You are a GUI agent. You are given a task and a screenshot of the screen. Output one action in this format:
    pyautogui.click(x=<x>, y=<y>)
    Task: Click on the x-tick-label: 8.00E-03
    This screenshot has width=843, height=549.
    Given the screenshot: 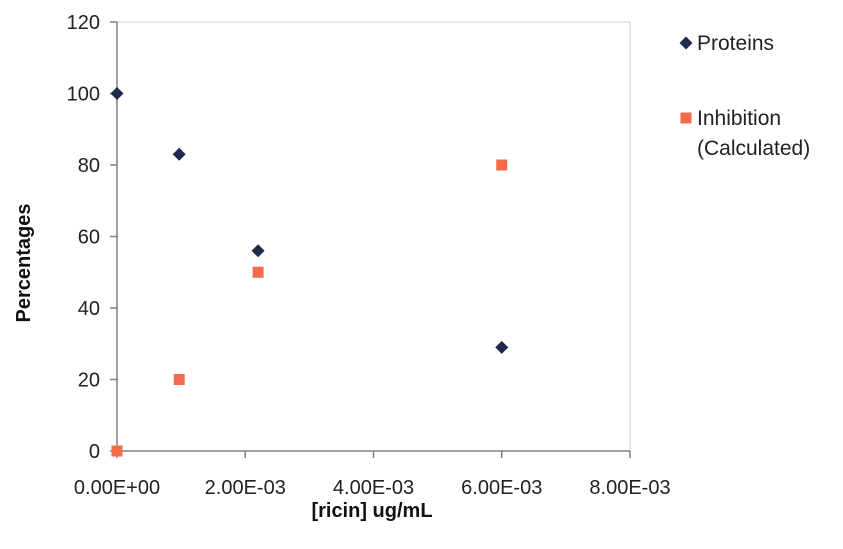 What is the action you would take?
    pyautogui.click(x=629, y=488)
    